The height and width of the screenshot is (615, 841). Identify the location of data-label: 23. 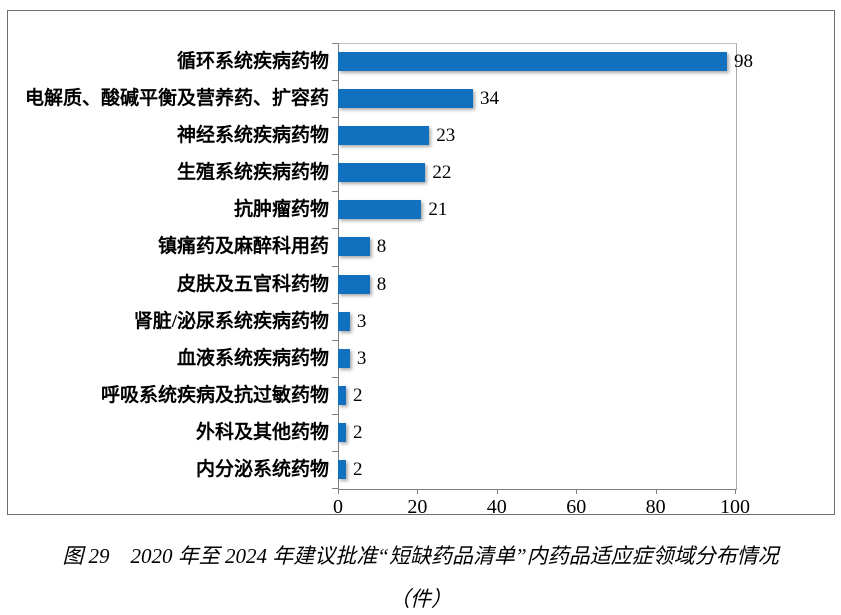
(446, 136).